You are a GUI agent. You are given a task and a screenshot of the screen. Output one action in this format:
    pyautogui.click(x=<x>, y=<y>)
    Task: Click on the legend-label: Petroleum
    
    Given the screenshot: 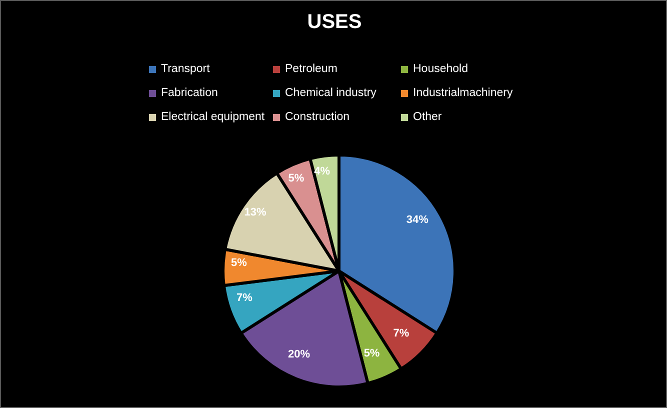 What is the action you would take?
    pyautogui.click(x=311, y=69)
    